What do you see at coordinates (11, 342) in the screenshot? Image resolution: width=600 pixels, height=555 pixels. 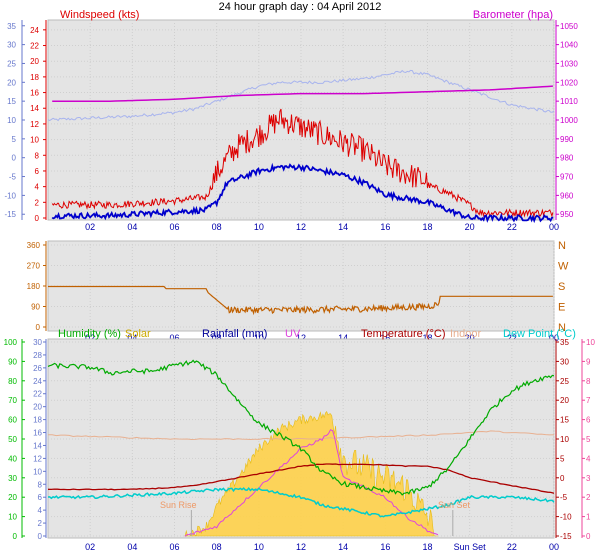 I see `humidity-tick-label: 100` at bounding box center [11, 342].